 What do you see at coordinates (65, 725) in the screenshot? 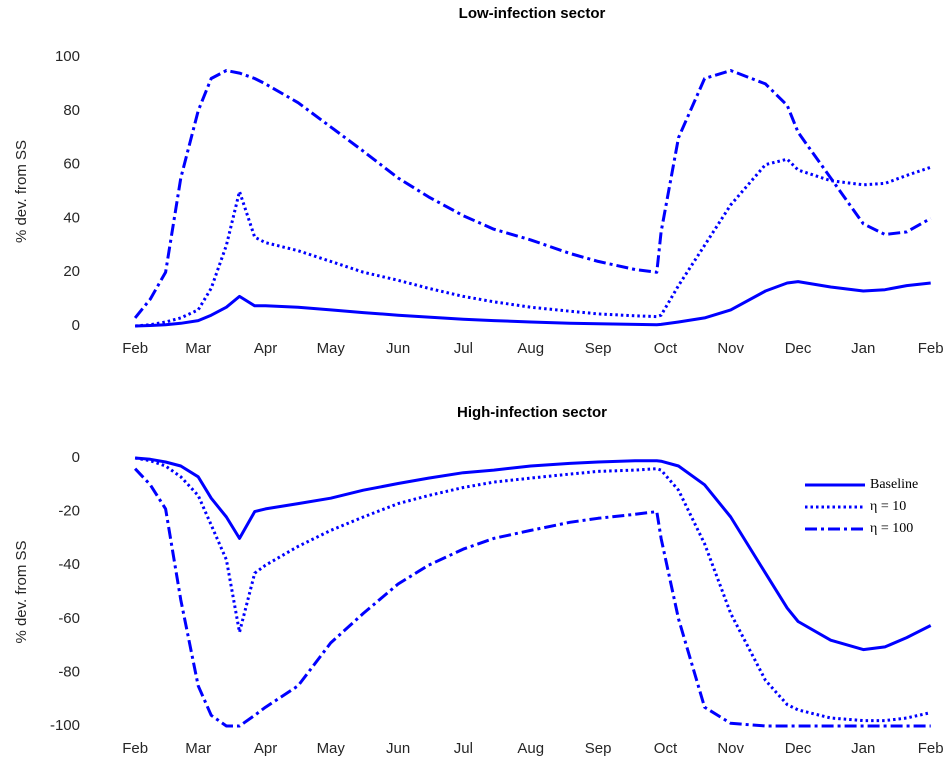
I see `y-tick-label: -100` at bounding box center [65, 725].